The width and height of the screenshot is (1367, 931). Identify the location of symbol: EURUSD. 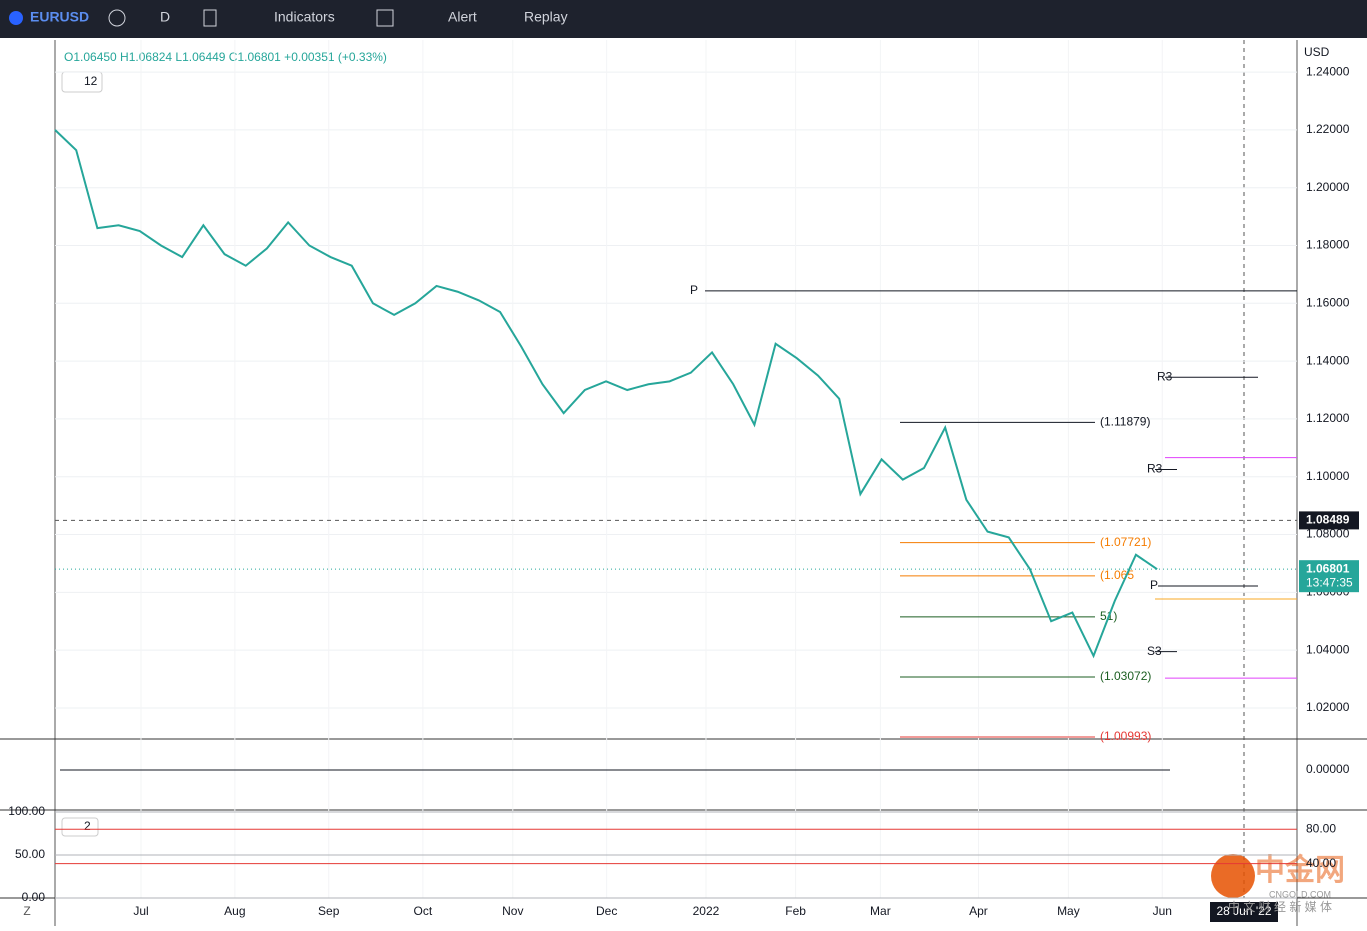
(59, 17).